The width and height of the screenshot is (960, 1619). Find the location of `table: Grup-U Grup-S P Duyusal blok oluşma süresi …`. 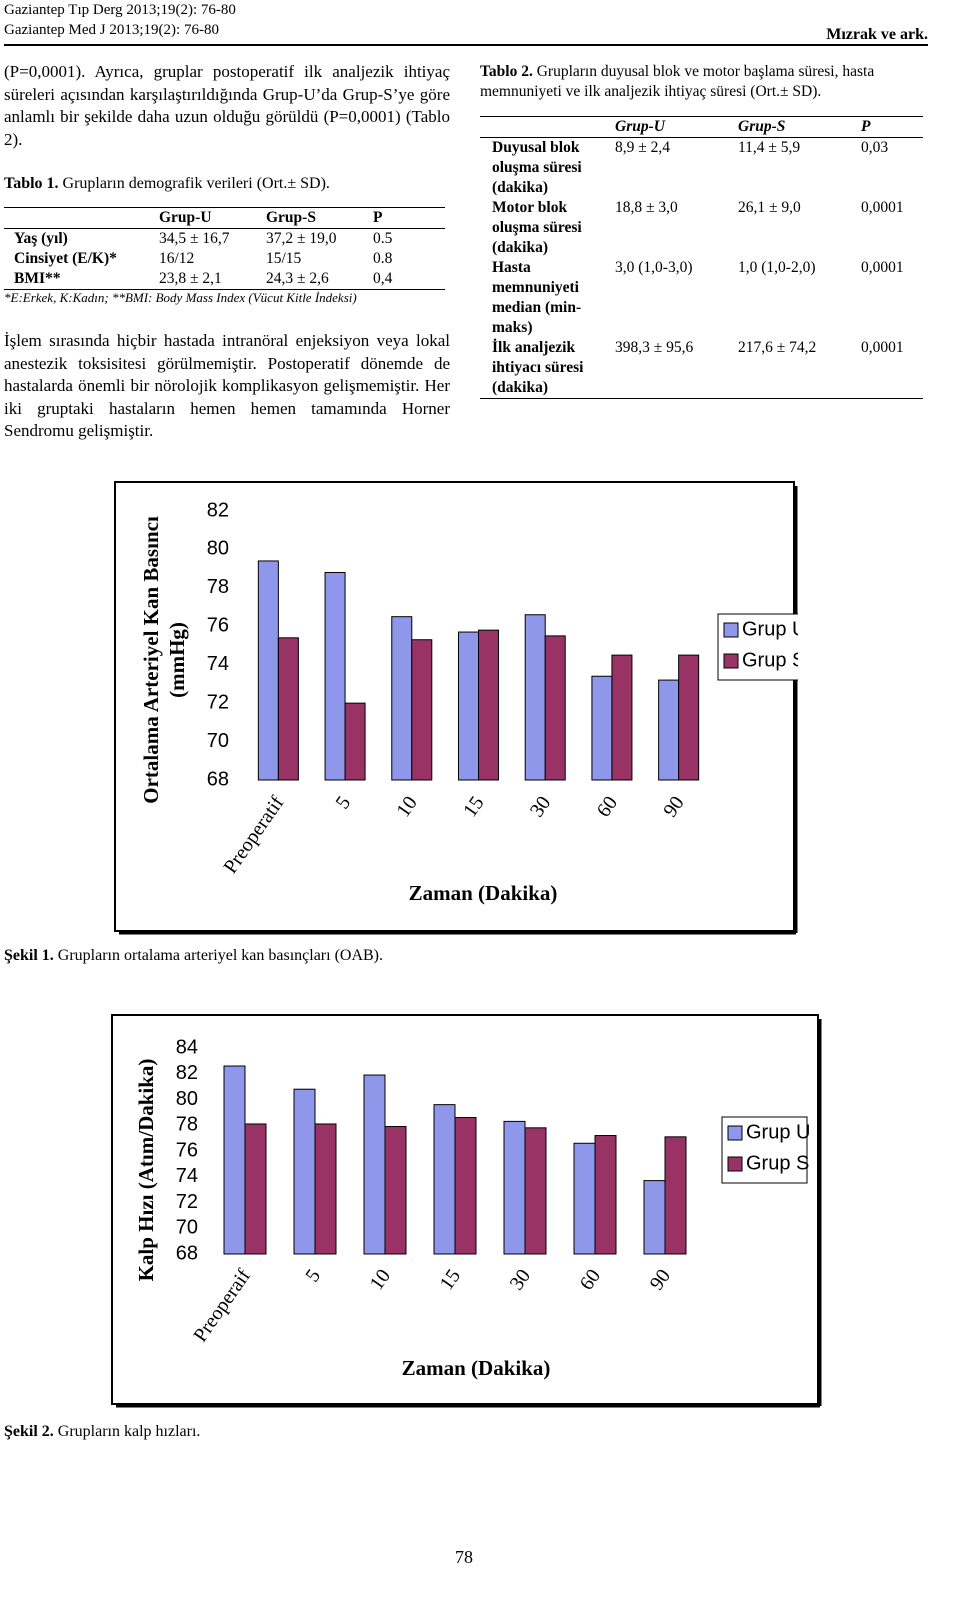

table: Grup-U Grup-S P Duyusal blok oluşma süresi … is located at coordinates (701, 257).